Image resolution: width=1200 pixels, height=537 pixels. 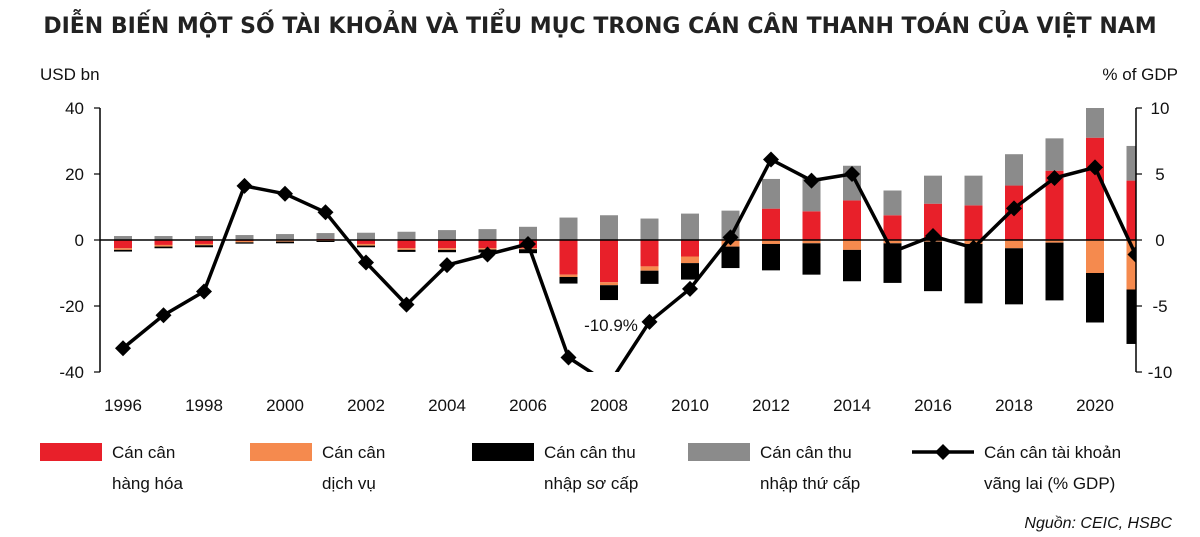 What do you see at coordinates (111, 468) in the screenshot?
I see `legend-item: Cán cân hàng hóa` at bounding box center [111, 468].